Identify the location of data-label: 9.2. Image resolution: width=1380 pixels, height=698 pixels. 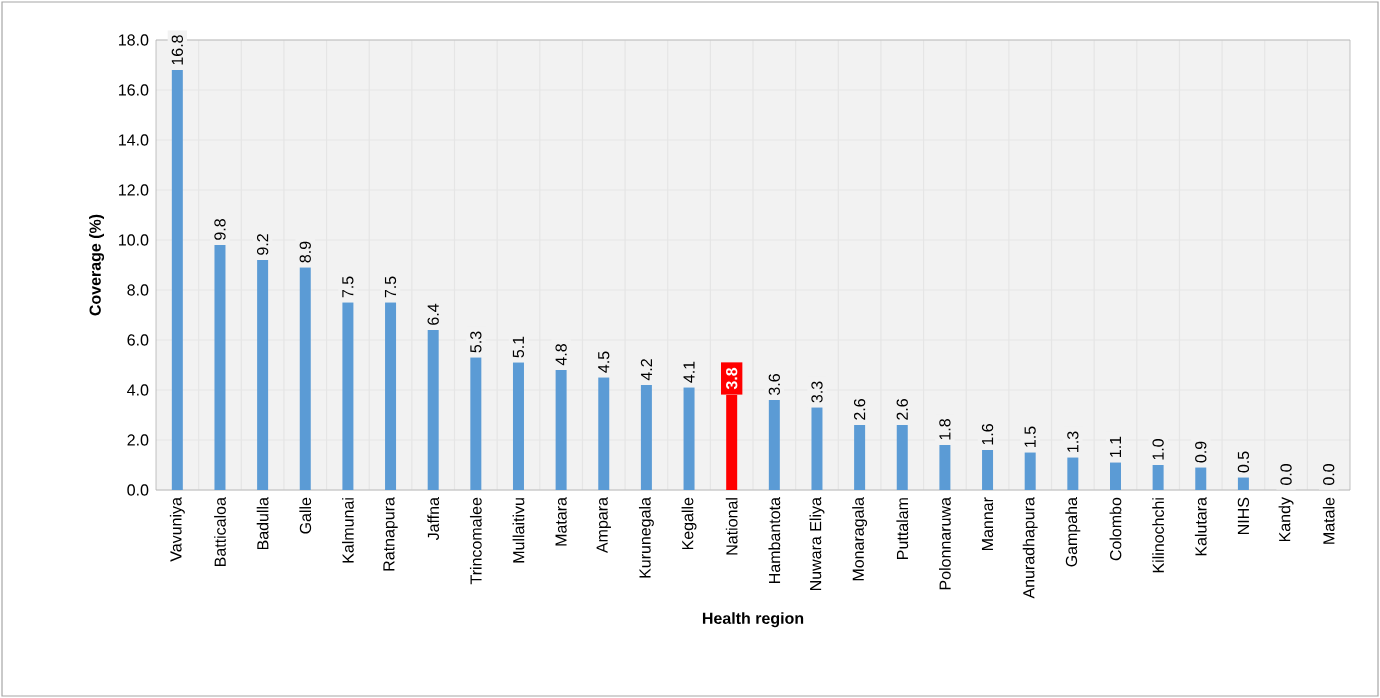
(262, 244).